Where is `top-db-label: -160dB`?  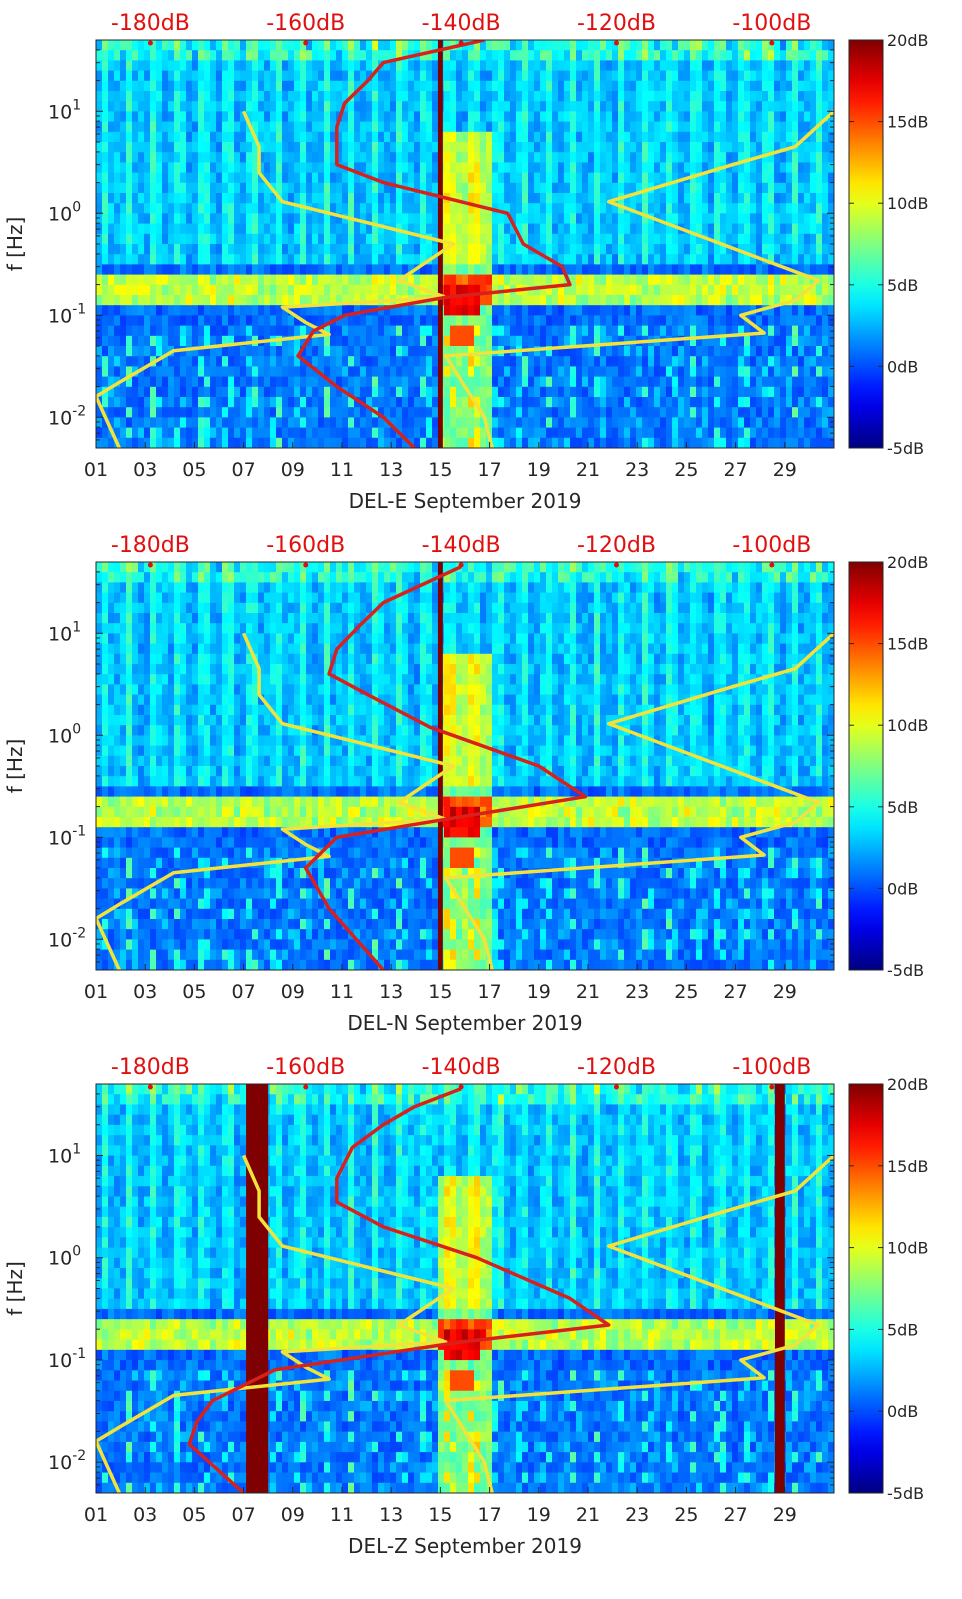
top-db-label: -160dB is located at coordinates (305, 23).